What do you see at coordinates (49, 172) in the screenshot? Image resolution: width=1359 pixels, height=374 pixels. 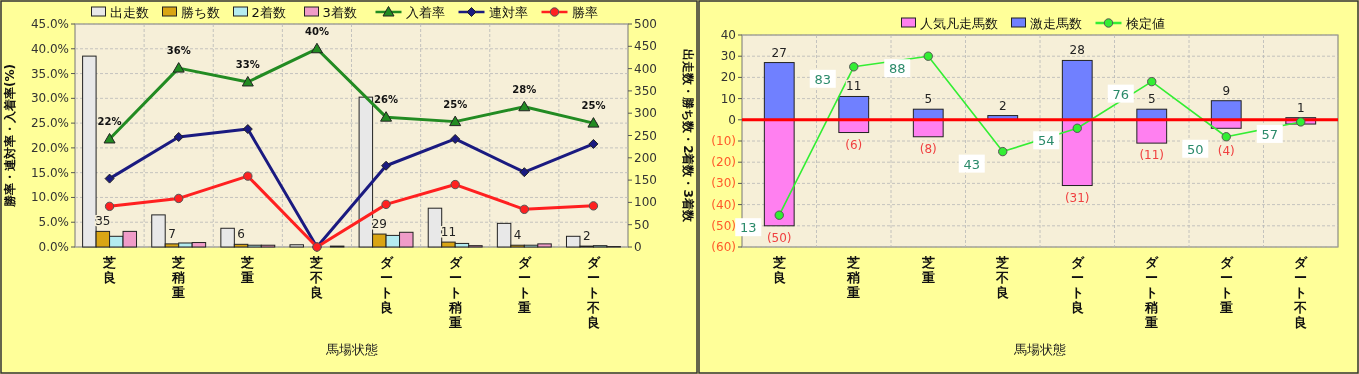 I see `y-tick-label: 15.0%` at bounding box center [49, 172].